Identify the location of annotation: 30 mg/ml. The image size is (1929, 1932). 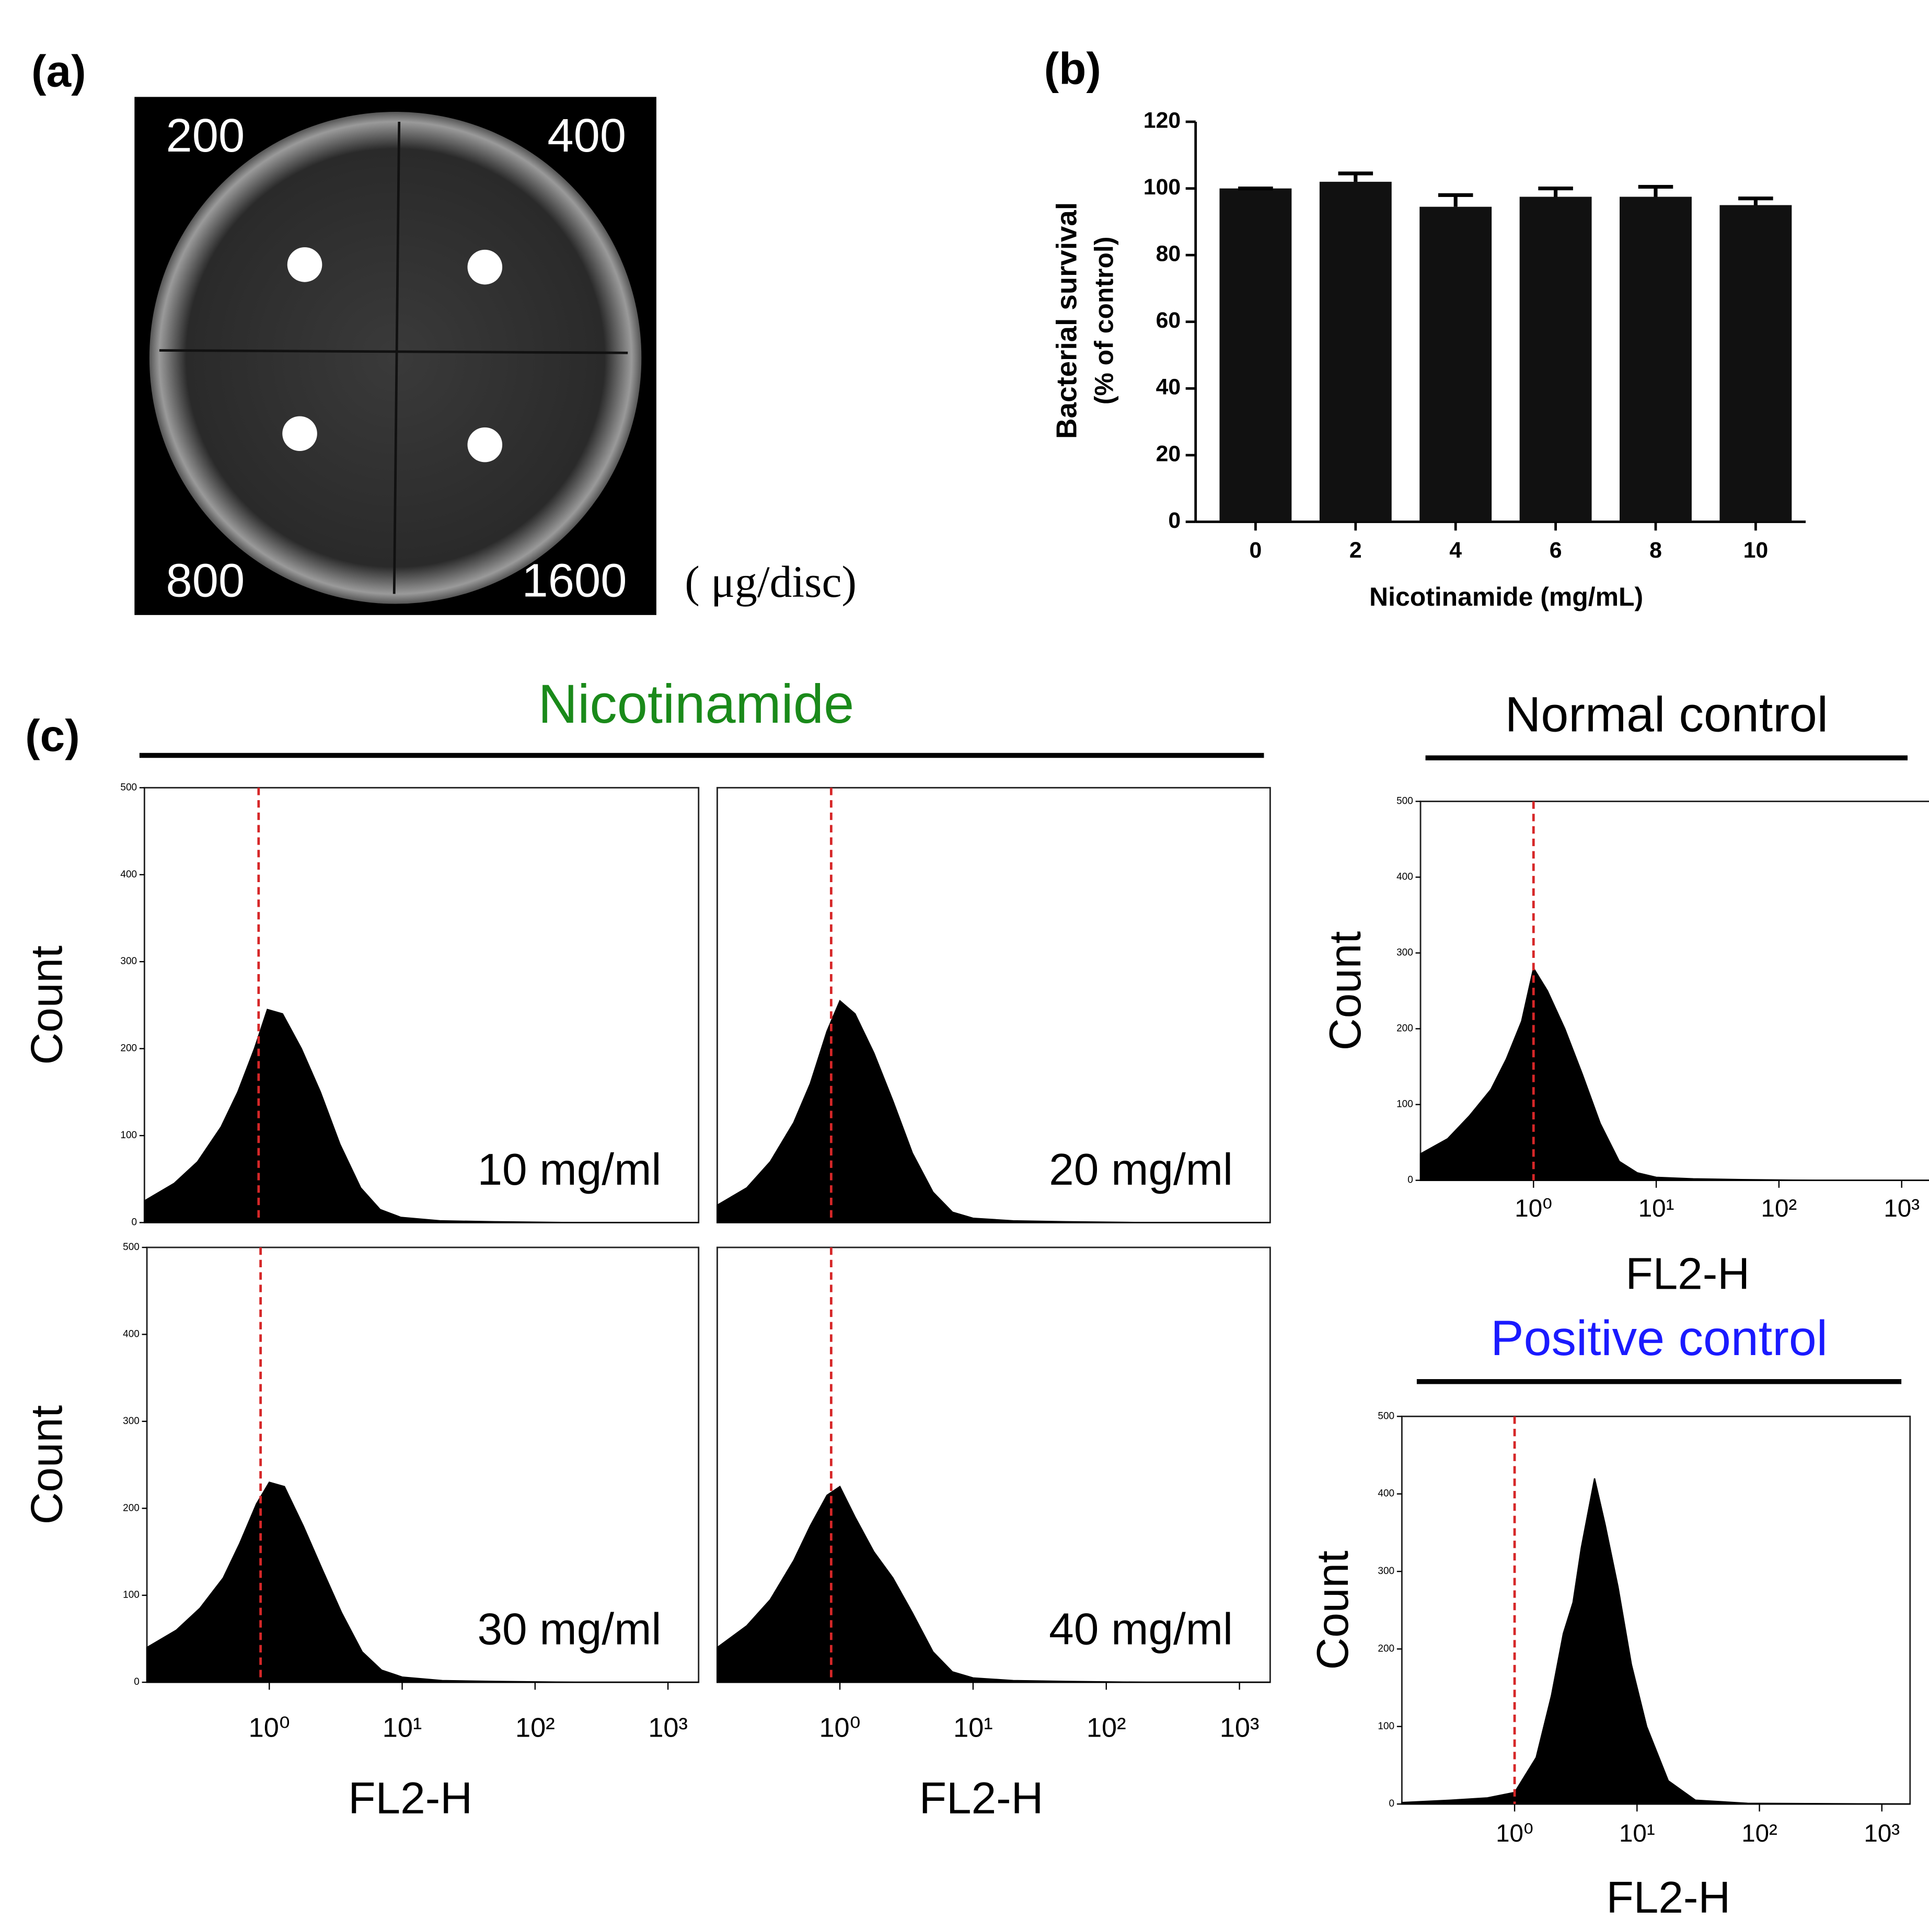
(569, 1630).